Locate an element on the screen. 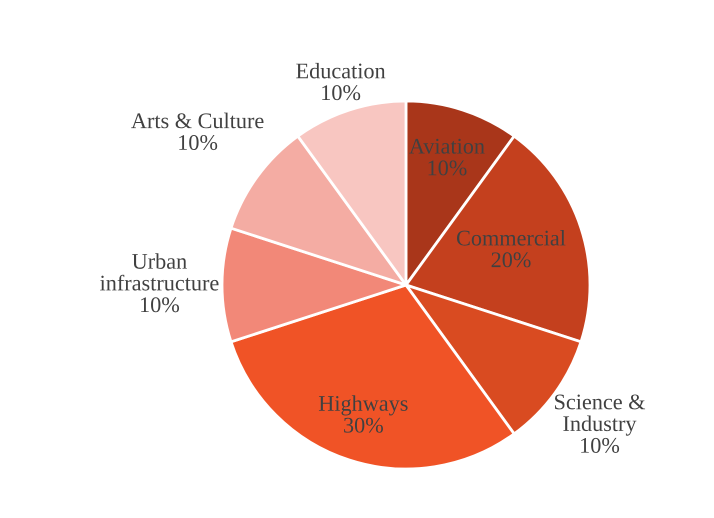 Image resolution: width=714 pixels, height=518 pixels. slice-label: Science & Industry is located at coordinates (600, 415).